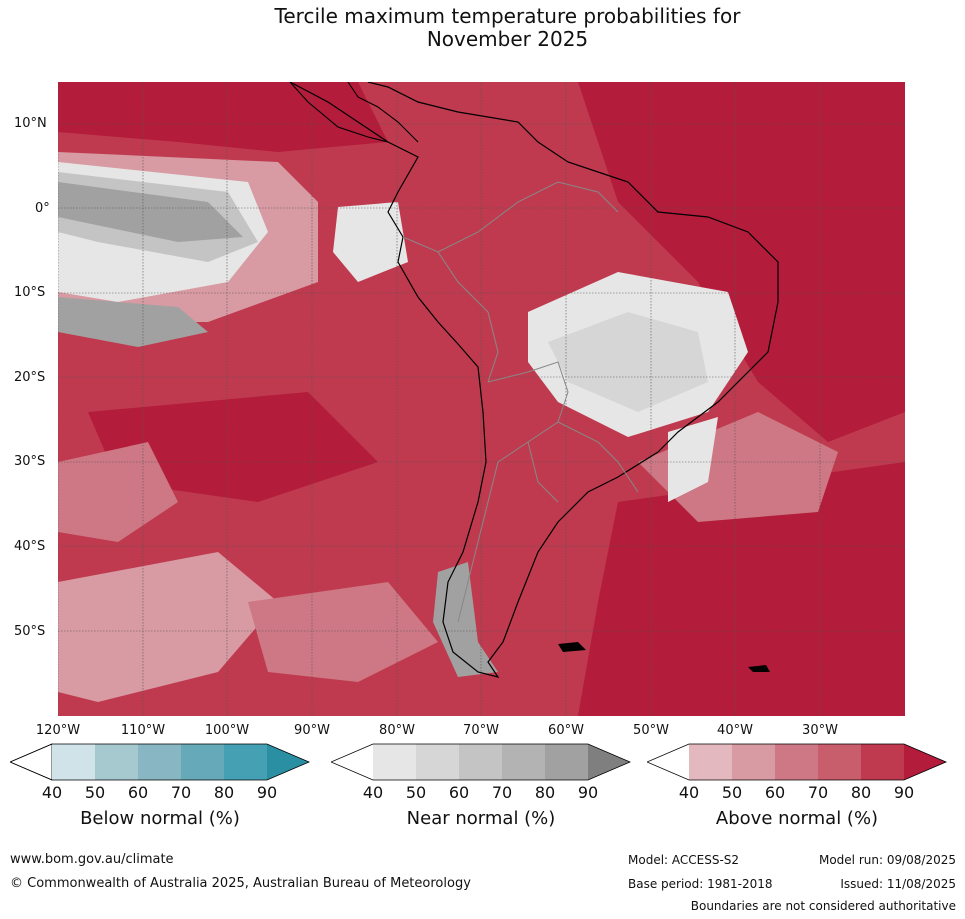  I want to click on region-near-40-galapagos, so click(370, 242).